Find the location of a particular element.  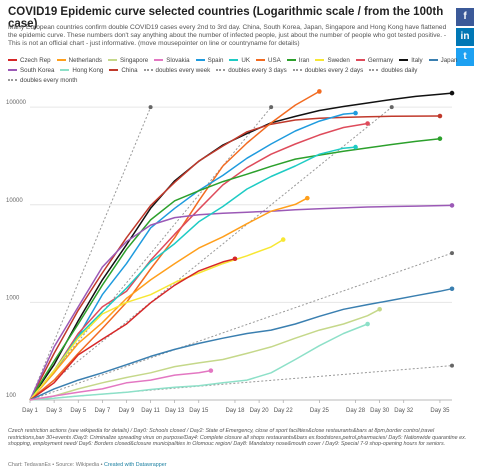

legend-item: Slovakia is located at coordinates (172, 61).